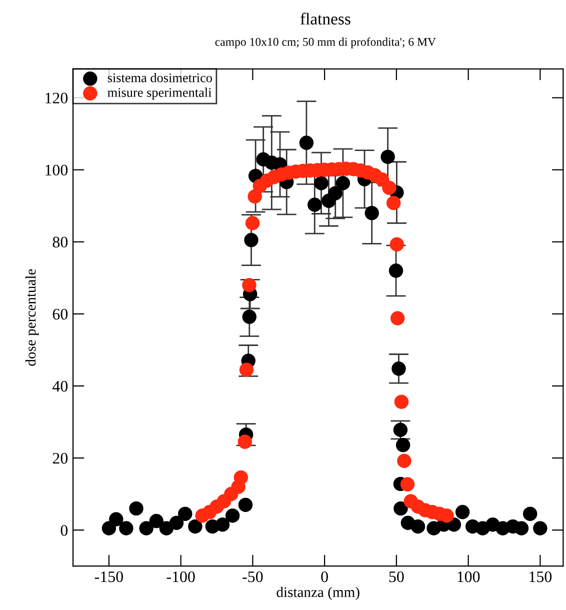  What do you see at coordinates (60, 242) in the screenshot?
I see `y-tick-label: 80` at bounding box center [60, 242].